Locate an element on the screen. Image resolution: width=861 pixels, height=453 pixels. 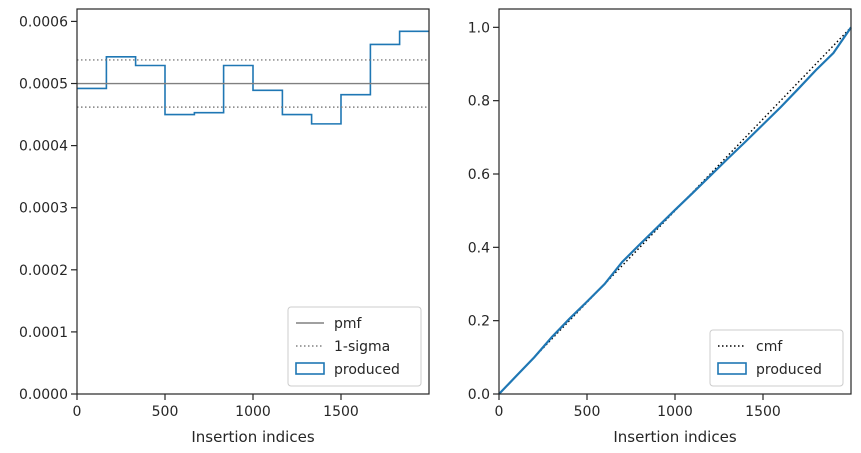
y-tick-label: 0.8 is located at coordinates (479, 102).